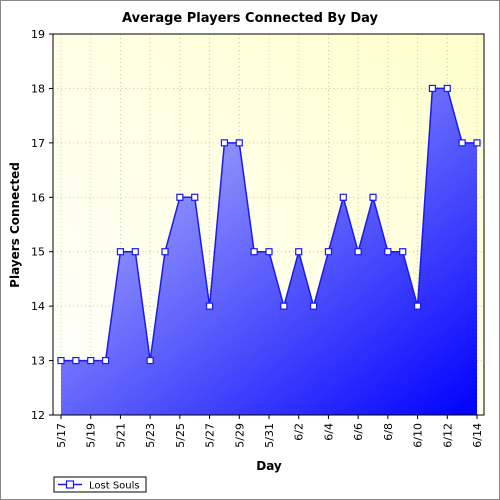 The image size is (500, 500). Describe the element at coordinates (358, 432) in the screenshot. I see `x-tick-label: 6/6` at that location.